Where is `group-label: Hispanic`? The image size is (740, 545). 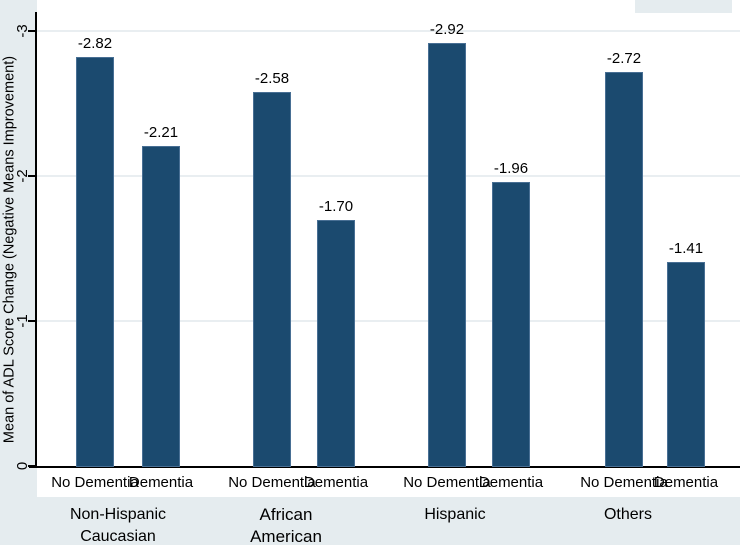
group-label: Hispanic is located at coordinates (455, 515).